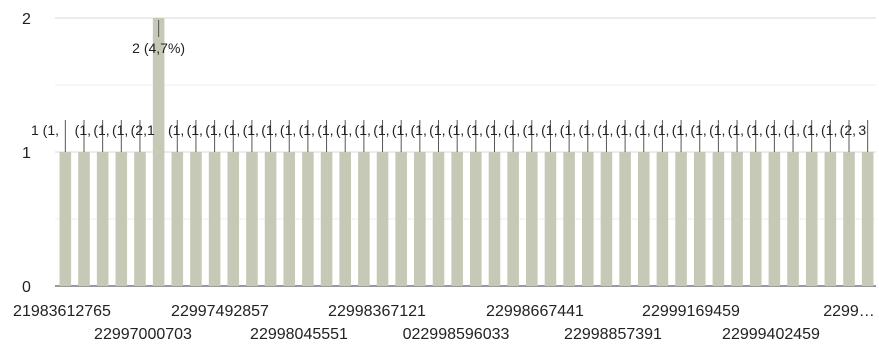 The width and height of the screenshot is (879, 347). What do you see at coordinates (535, 311) in the screenshot?
I see `x-tick-label: 22998667441` at bounding box center [535, 311].